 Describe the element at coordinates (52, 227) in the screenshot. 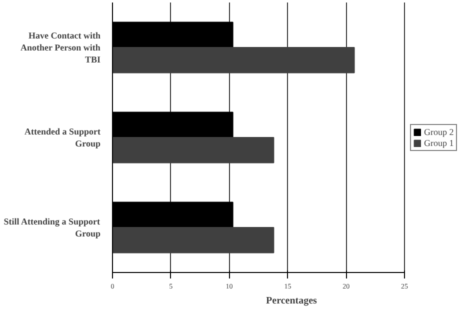

I see `y-tick-label: Still Attending a Support Group` at that location.